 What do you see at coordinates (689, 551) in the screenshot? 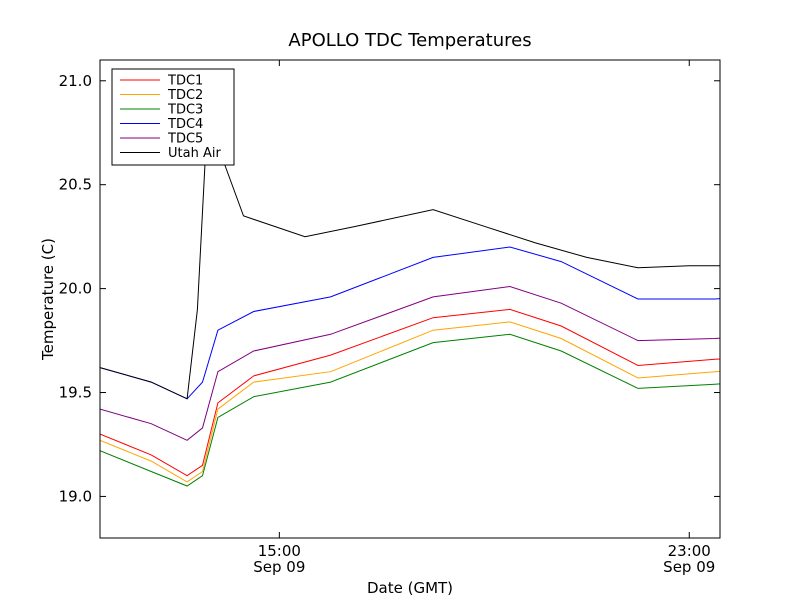
I see `x-tick-time-label: 23:00` at bounding box center [689, 551].